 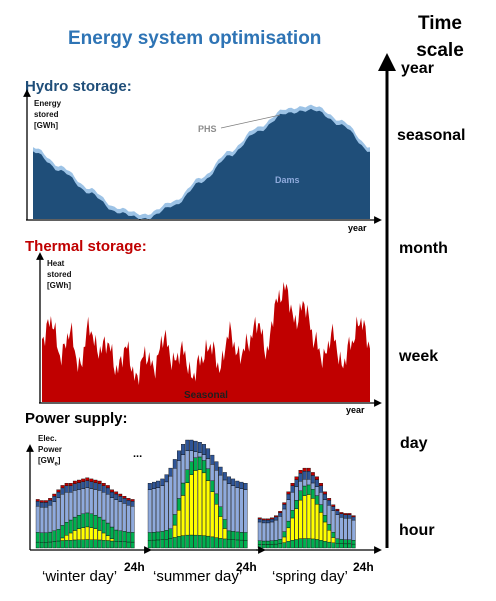 I want to click on thermal-xlabel: year, so click(x=355, y=410).